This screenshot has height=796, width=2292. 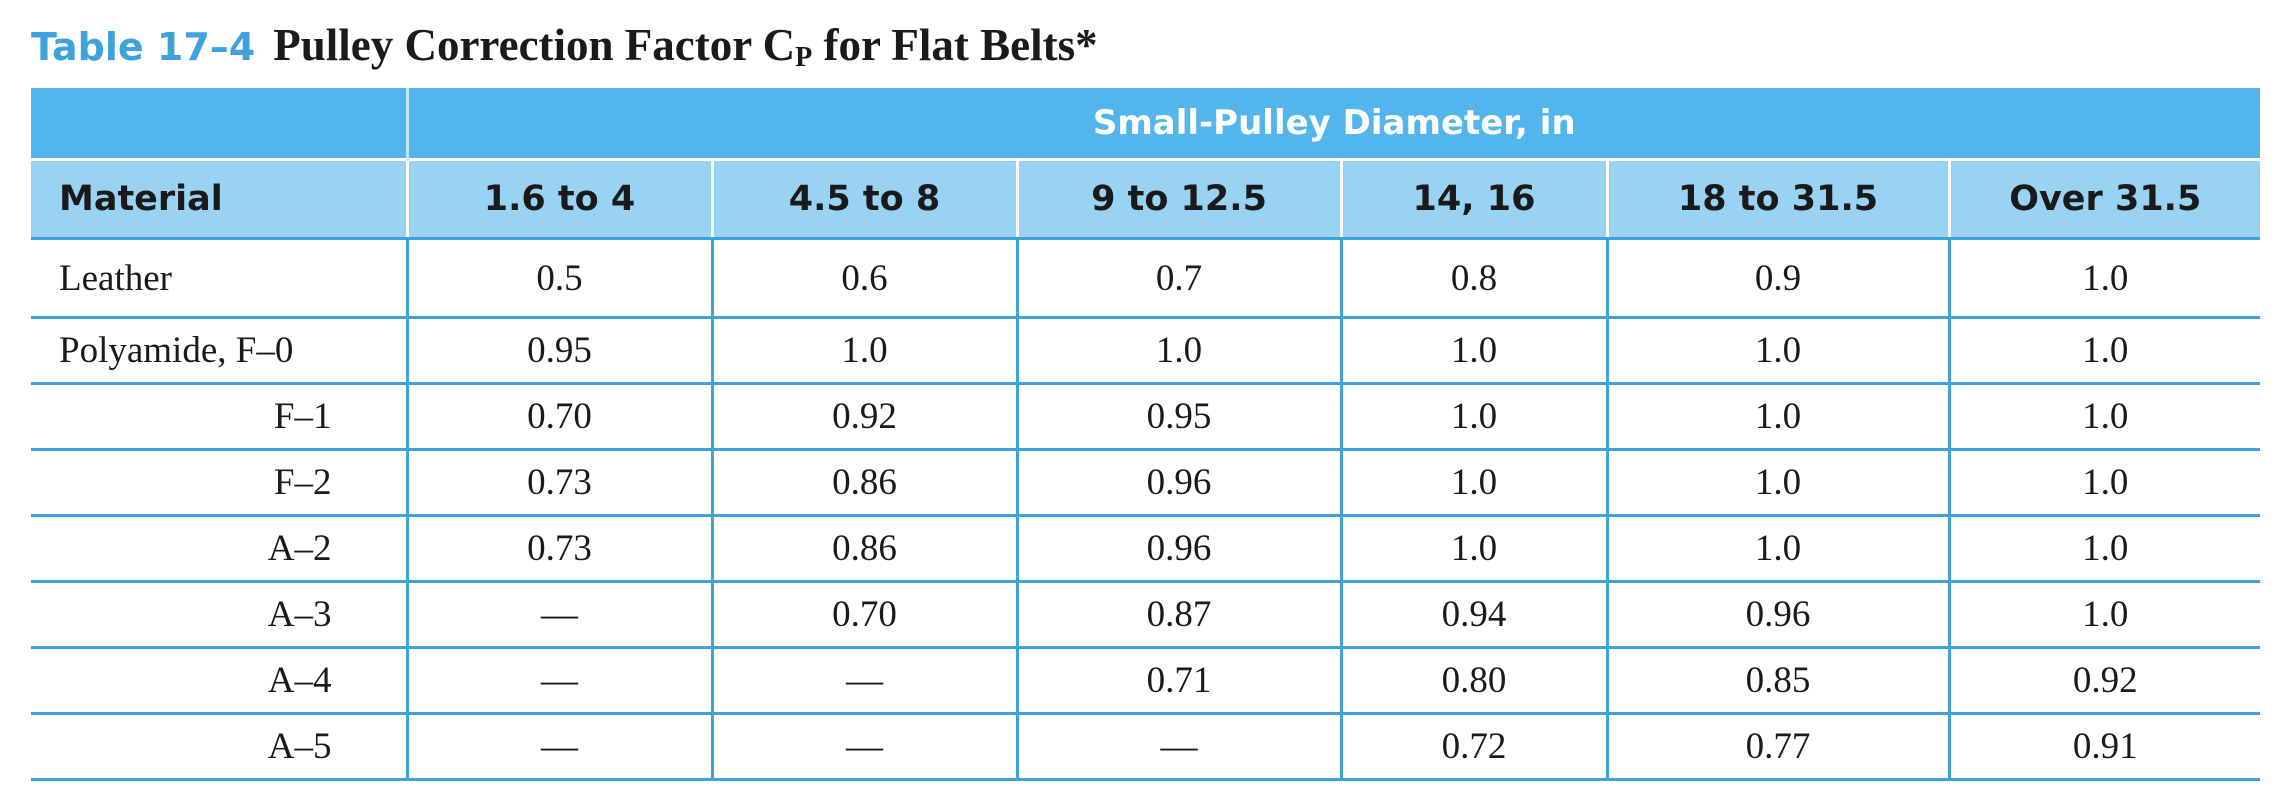 I want to click on table-row: A–5 — — — 0.72 0.77 0.91, so click(x=1146, y=747).